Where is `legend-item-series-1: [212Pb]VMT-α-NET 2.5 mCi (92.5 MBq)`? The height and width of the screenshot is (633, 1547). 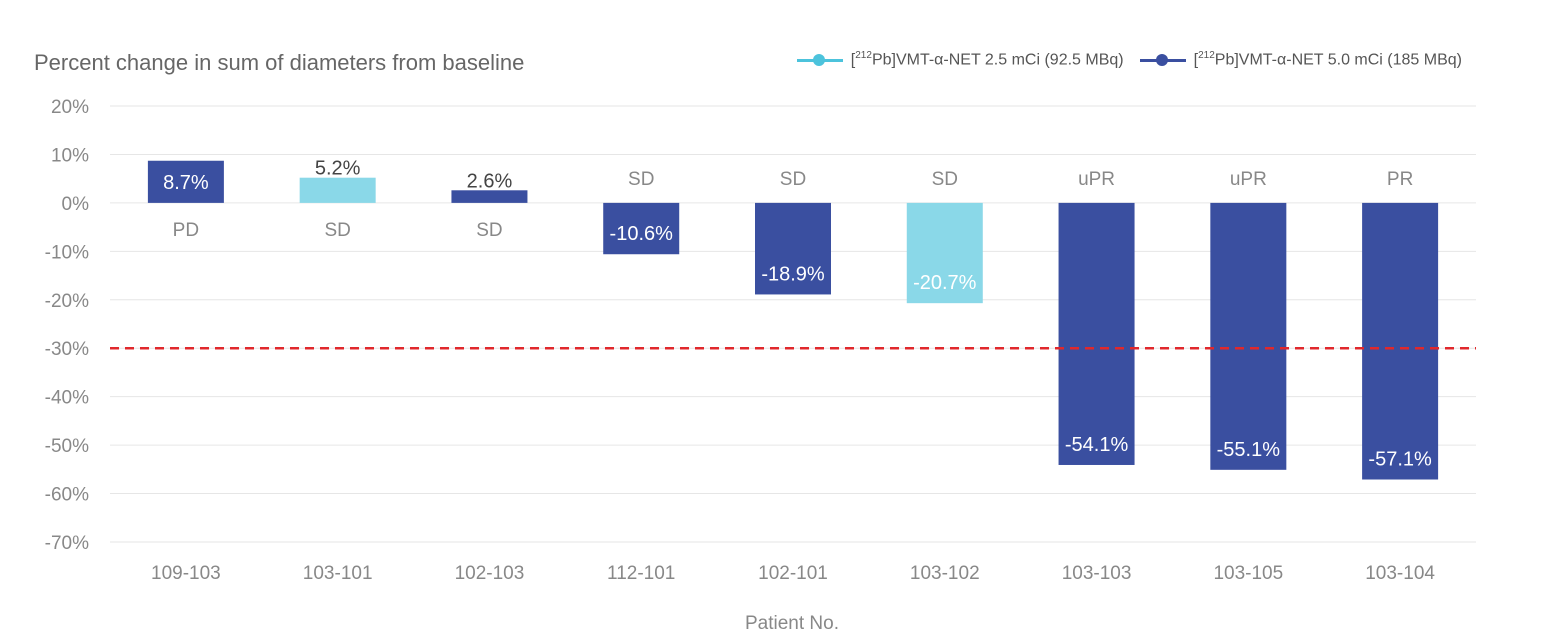
legend-item-series-1: [212Pb]VMT-α-NET 2.5 mCi (92.5 MBq) is located at coordinates (960, 59).